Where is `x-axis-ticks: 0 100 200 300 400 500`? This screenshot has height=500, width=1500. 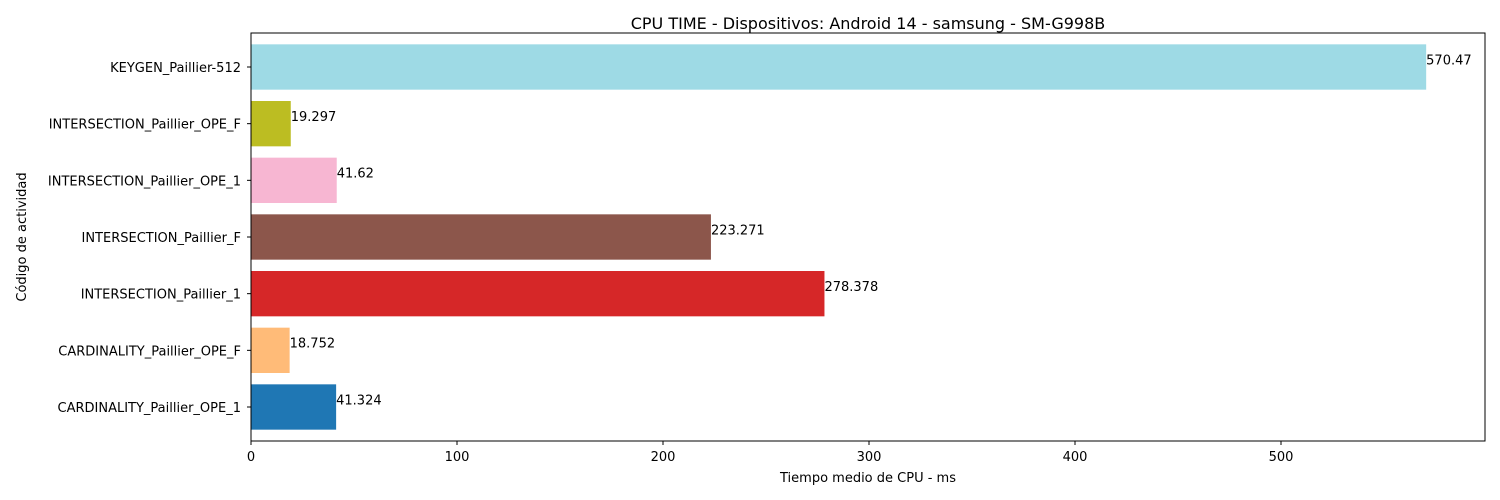
x-axis-ticks: 0 100 200 300 400 500 is located at coordinates (770, 453).